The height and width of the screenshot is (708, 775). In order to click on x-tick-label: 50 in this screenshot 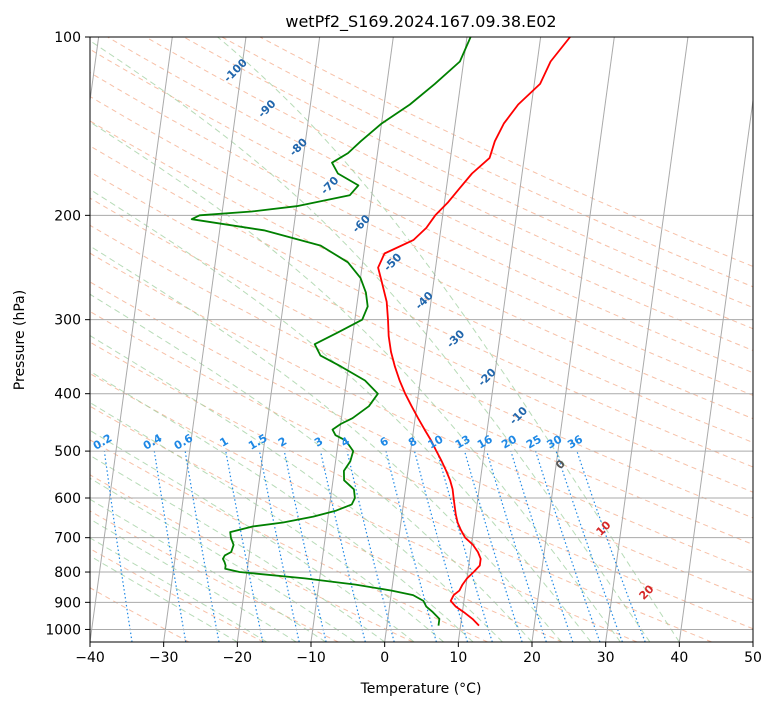, I will do `click(753, 658)`.